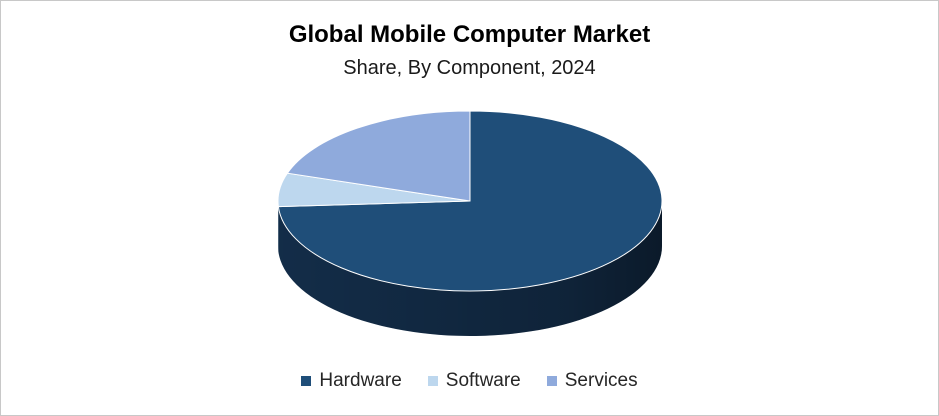 This screenshot has height=416, width=939. I want to click on legend-item-hardware: Hardware, so click(351, 381).